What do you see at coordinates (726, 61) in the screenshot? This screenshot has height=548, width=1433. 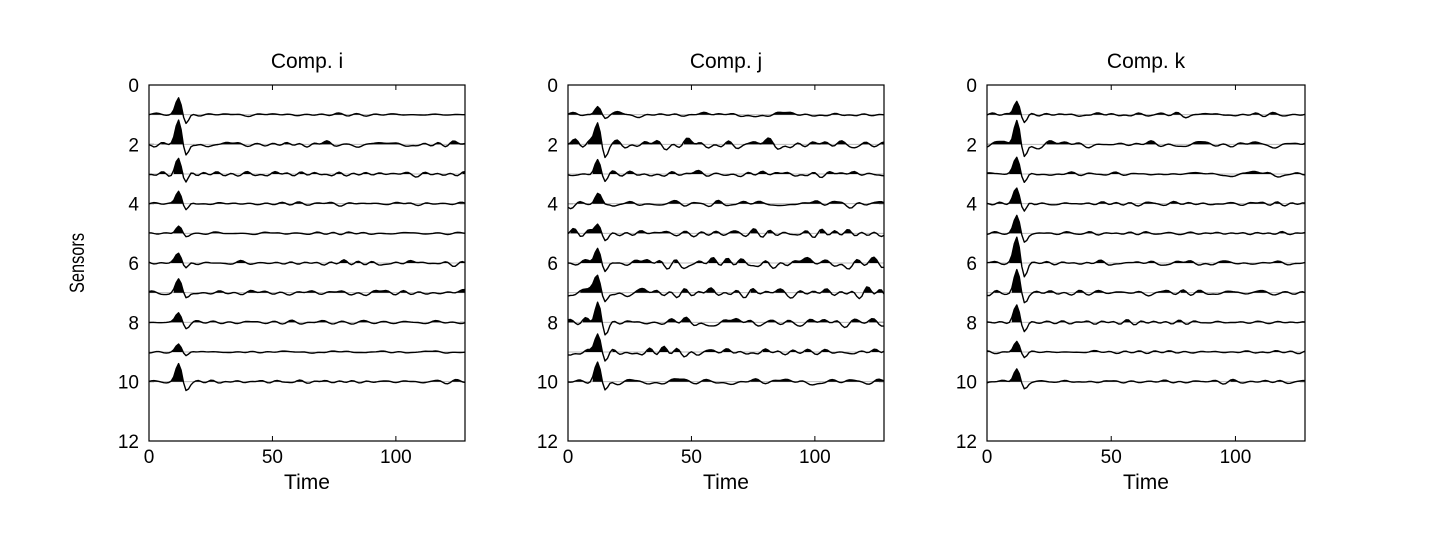 I see `panel-title: Comp. j` at bounding box center [726, 61].